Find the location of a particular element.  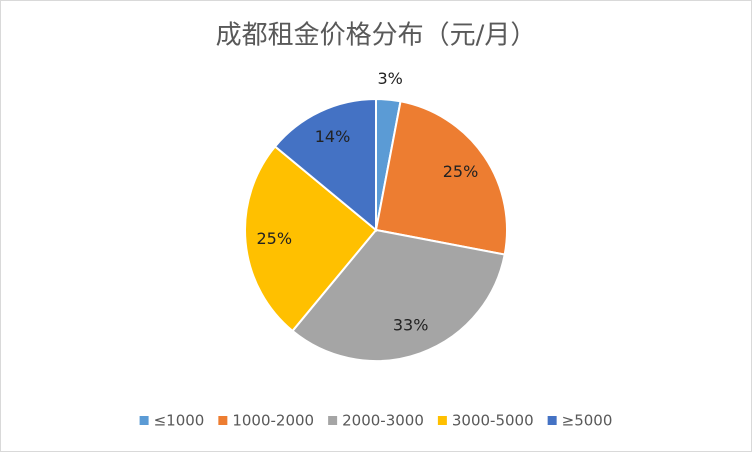

legend-item: 3000-5000 is located at coordinates (485, 421).